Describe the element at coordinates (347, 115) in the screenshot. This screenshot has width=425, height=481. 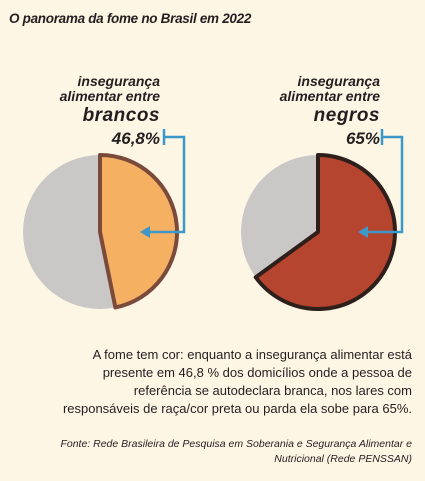
I see `group-label: negros` at that location.